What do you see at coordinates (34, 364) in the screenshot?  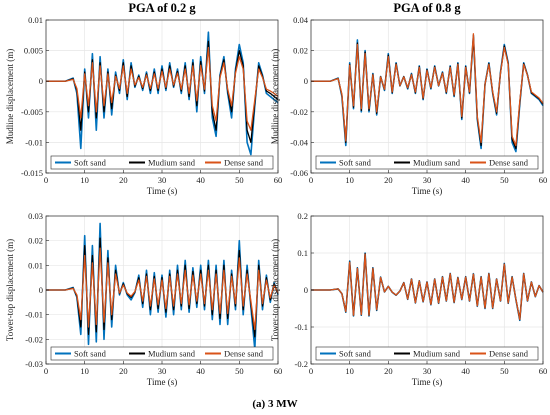 I see `y-tick-label: -0.03` at bounding box center [34, 364].